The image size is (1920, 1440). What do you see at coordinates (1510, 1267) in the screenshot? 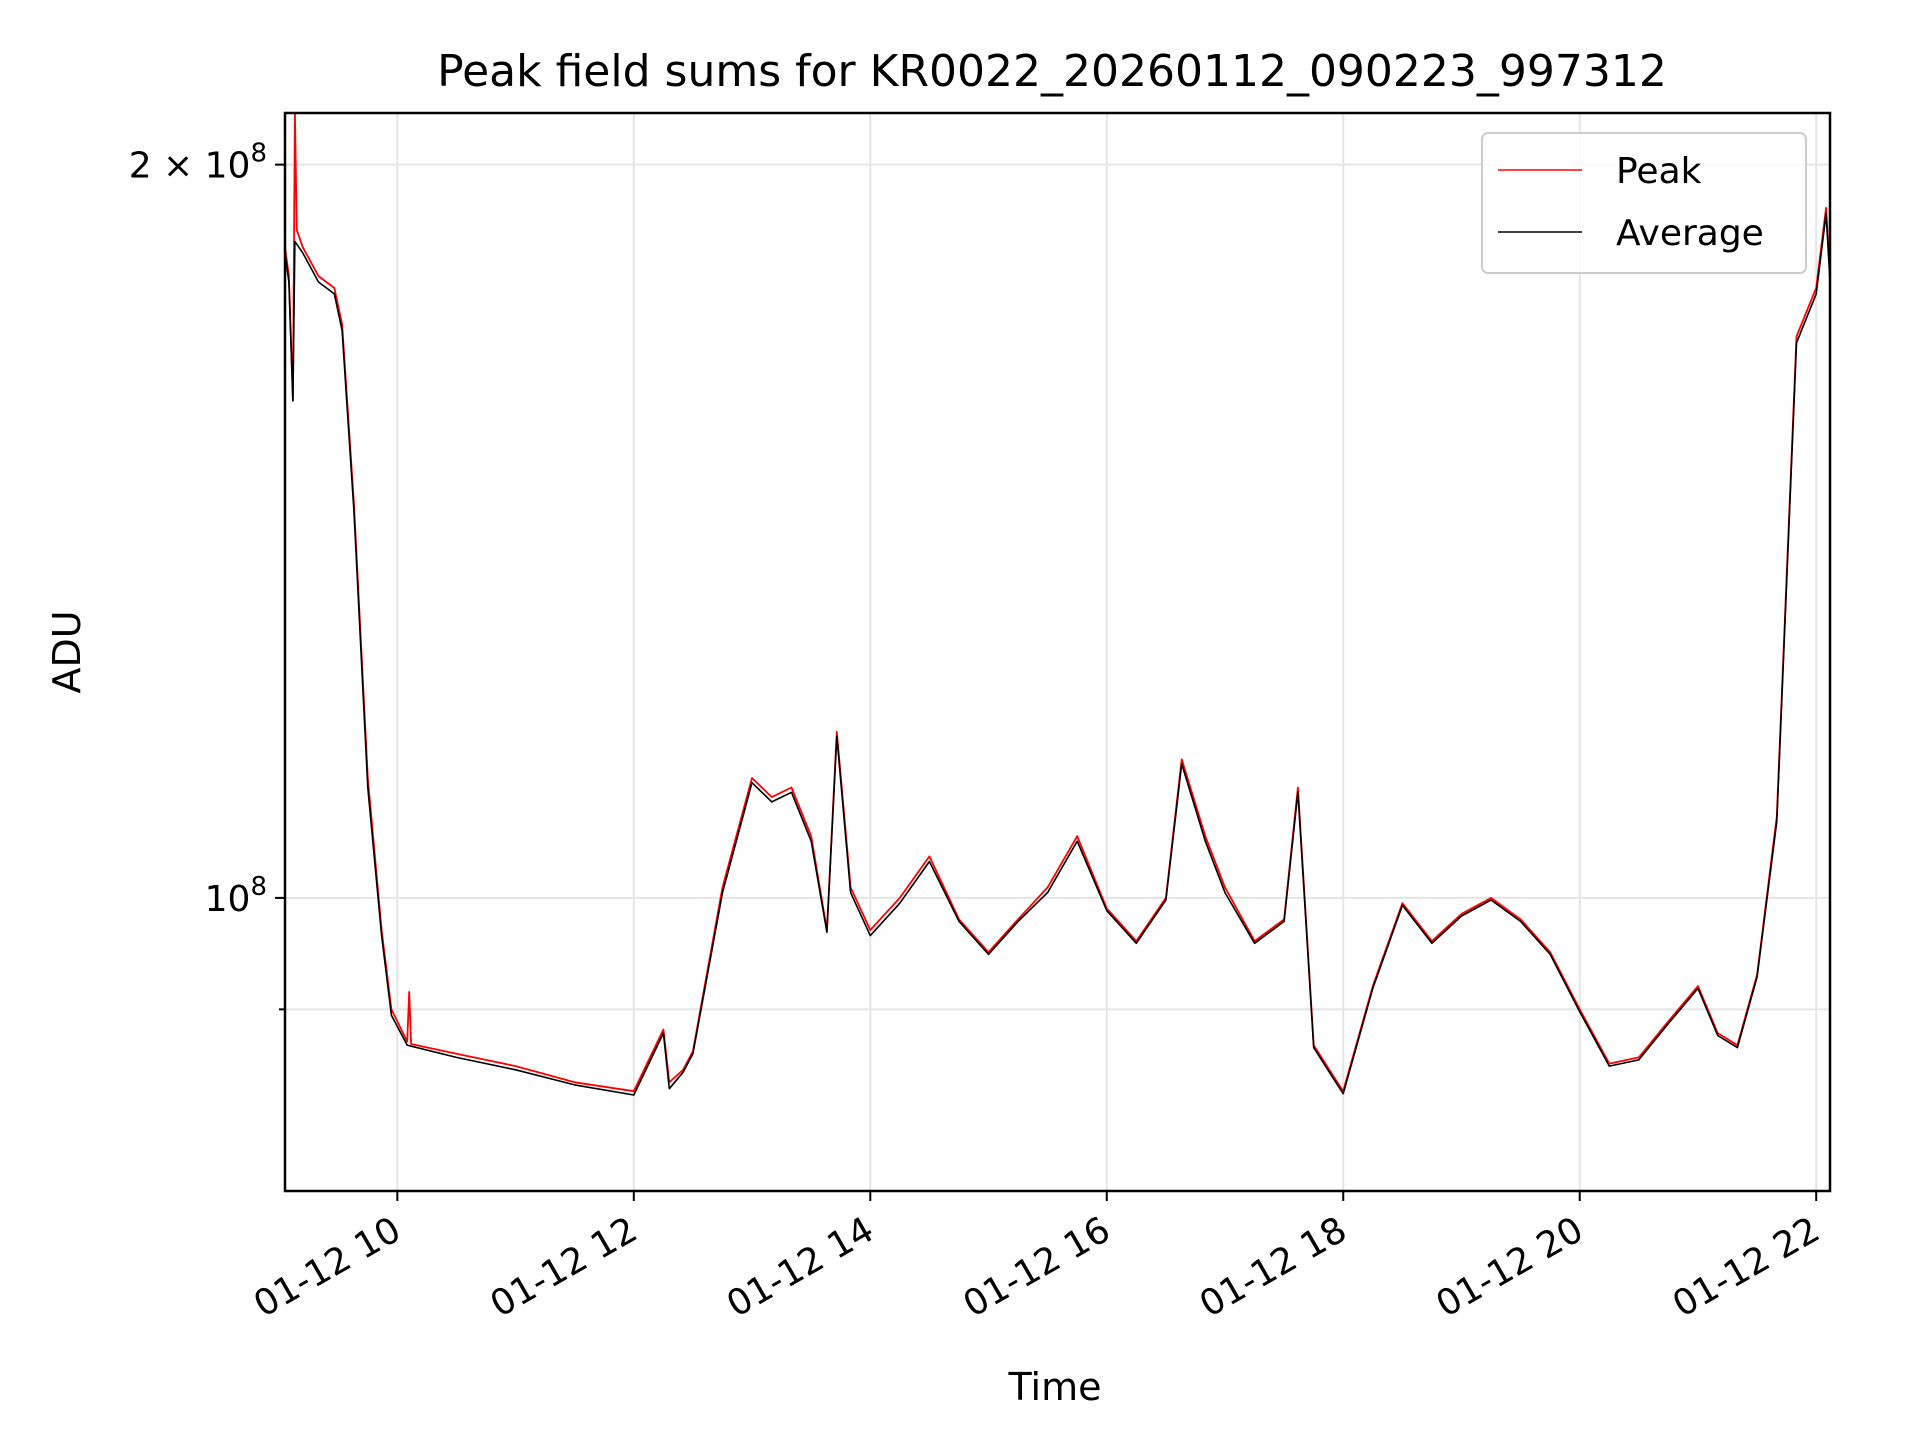
I see `x-tick-label: 01-12 20` at bounding box center [1510, 1267].